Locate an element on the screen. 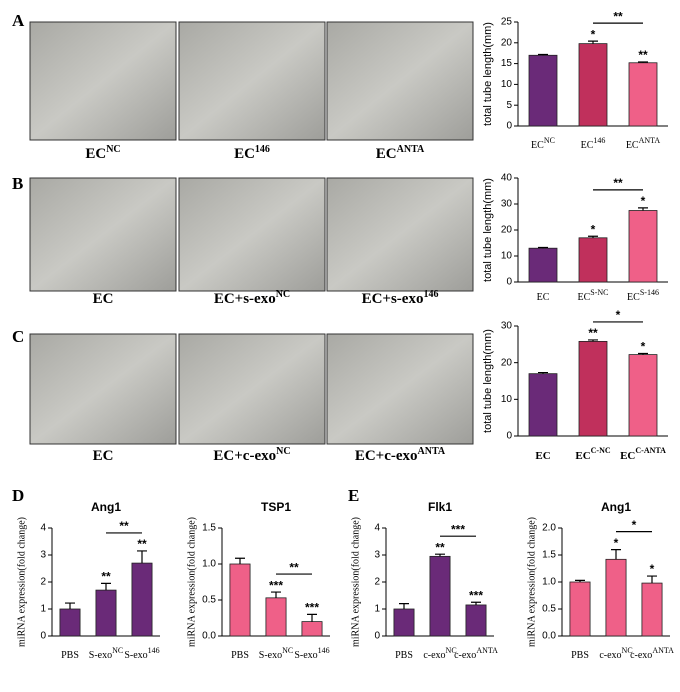  y-tick-label: 25 is located at coordinates (507, 22).